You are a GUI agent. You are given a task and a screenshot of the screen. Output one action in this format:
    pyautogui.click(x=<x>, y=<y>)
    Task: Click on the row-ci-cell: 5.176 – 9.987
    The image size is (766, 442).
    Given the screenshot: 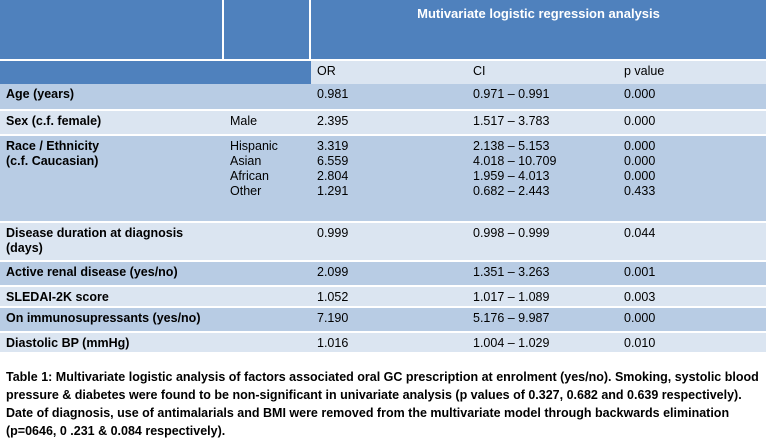 What is the action you would take?
    pyautogui.click(x=542, y=319)
    